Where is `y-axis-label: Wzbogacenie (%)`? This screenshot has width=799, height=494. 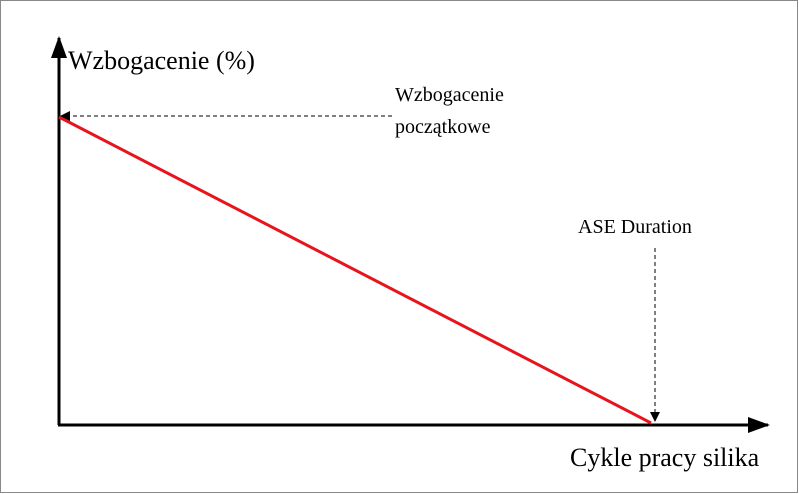 y-axis-label: Wzbogacenie (%) is located at coordinates (161, 60).